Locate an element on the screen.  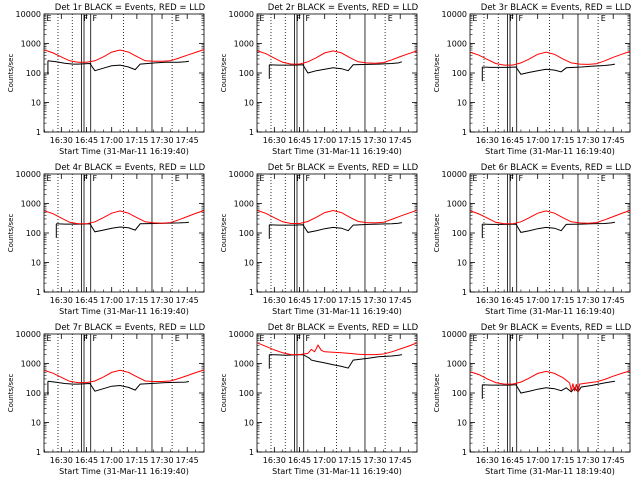
chart-title: Det 5r BLACK = Events, RED = LLD is located at coordinates (343, 168).